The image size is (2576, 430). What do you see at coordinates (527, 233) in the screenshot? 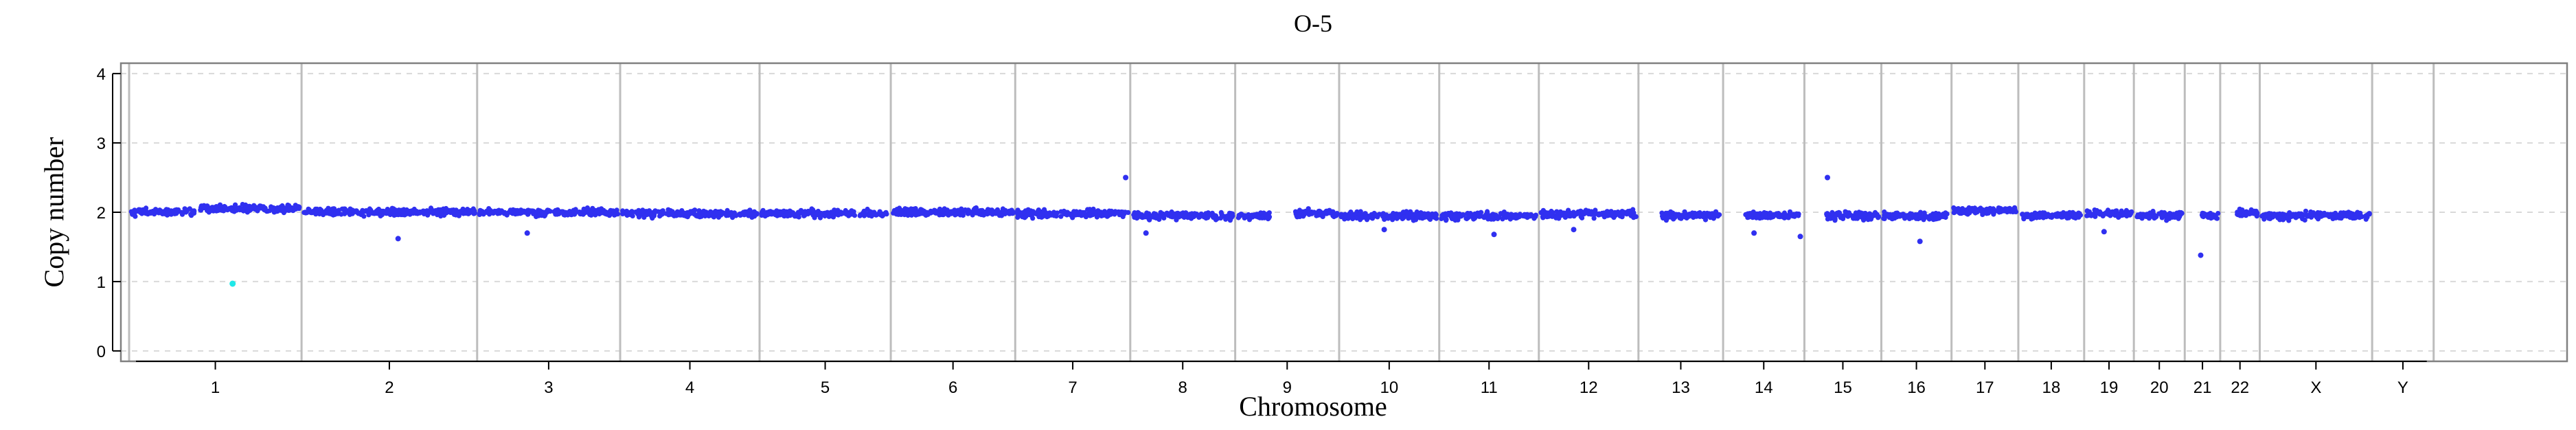
I see `outlier-point` at bounding box center [527, 233].